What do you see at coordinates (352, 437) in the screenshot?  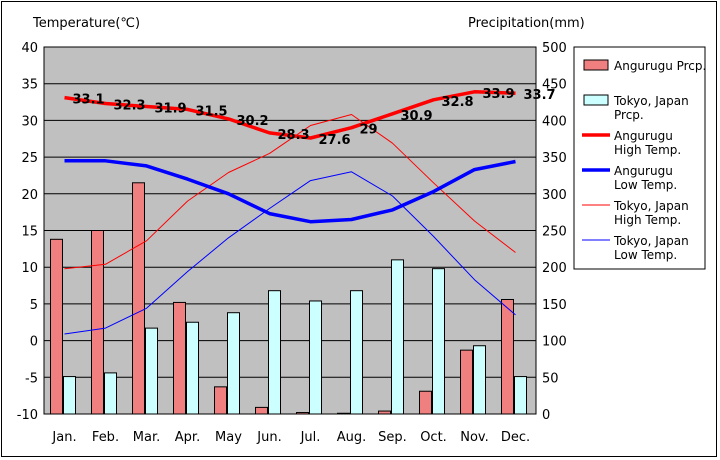 I see `x-tick-label: Aug.` at bounding box center [352, 437].